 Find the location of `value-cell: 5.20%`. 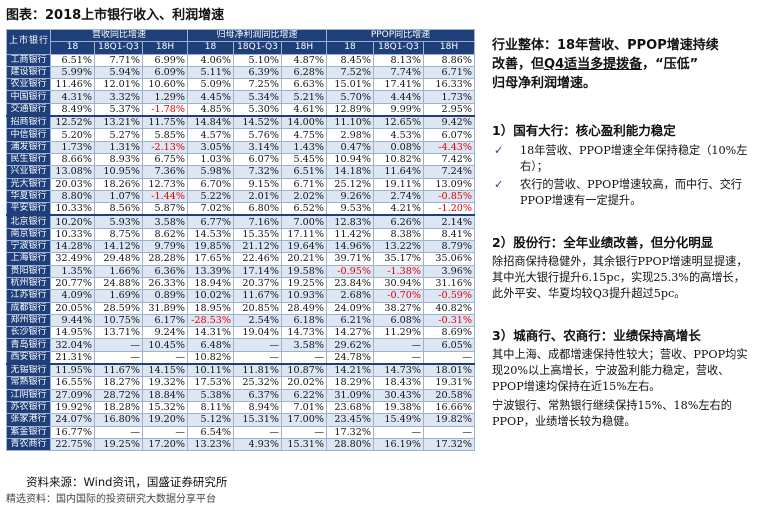

value-cell: 5.20% is located at coordinates (72, 135).